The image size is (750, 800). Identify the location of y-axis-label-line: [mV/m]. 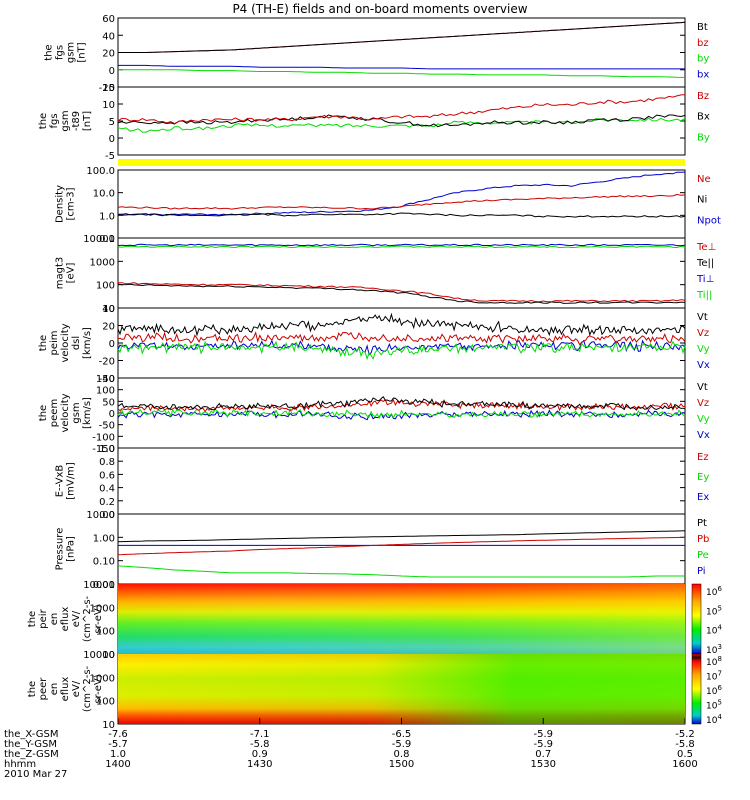
(71, 481).